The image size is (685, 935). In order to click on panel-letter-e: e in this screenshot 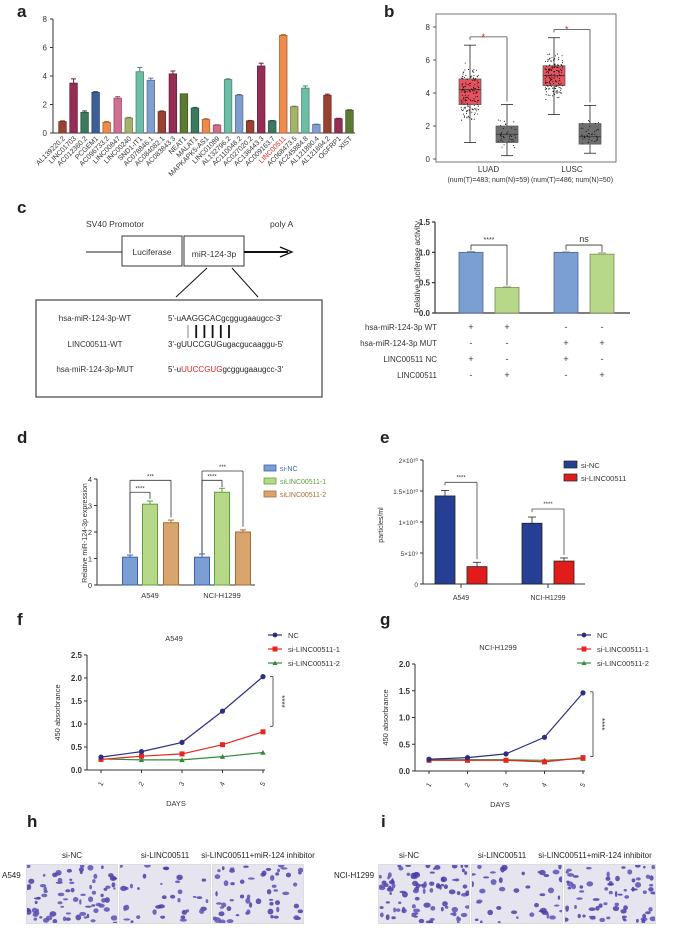, I will do `click(385, 437)`.